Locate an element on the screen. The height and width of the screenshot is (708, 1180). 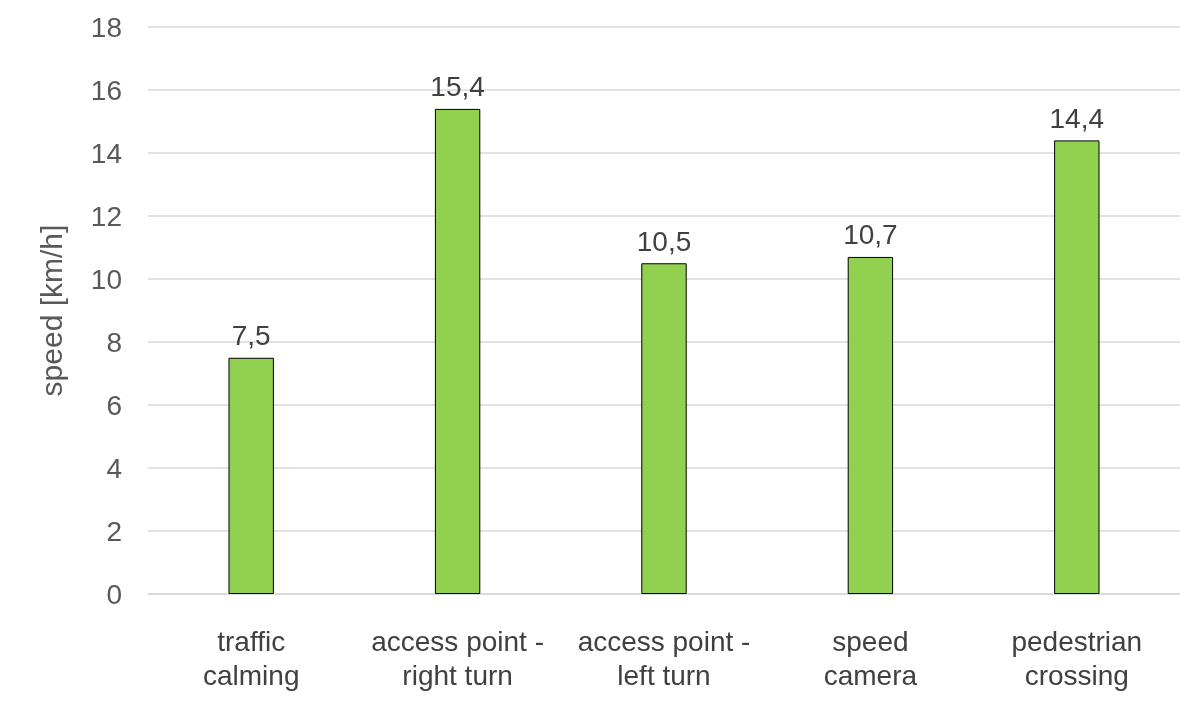
data-label: 15,4 is located at coordinates (457, 87).